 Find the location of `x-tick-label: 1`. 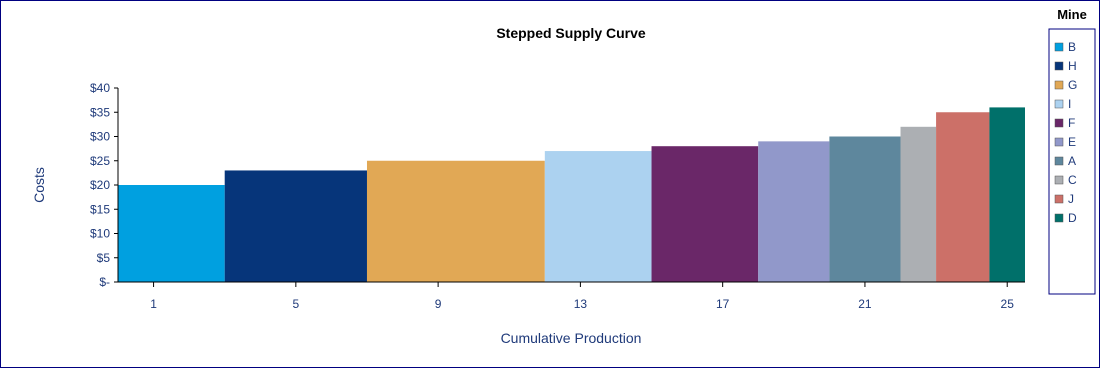

x-tick-label: 1 is located at coordinates (153, 304).